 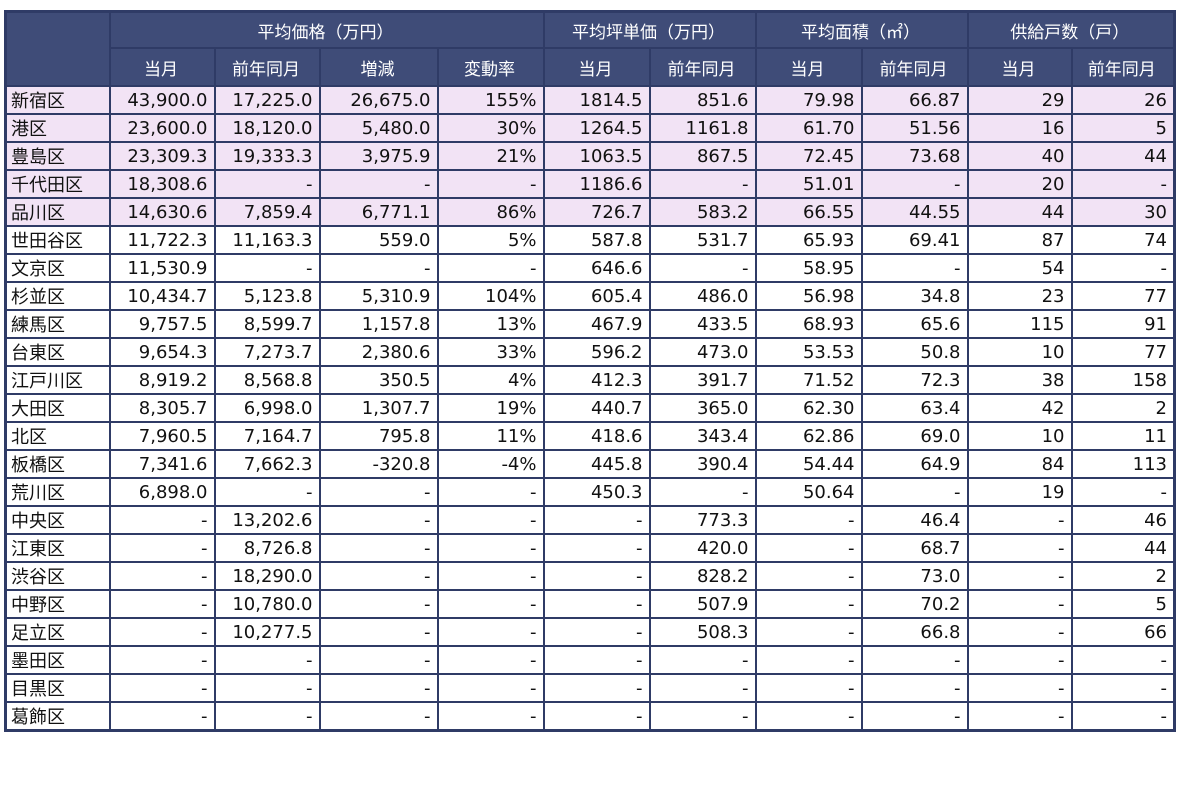 I want to click on ward-name-cell: 千代田区, so click(x=57, y=184).